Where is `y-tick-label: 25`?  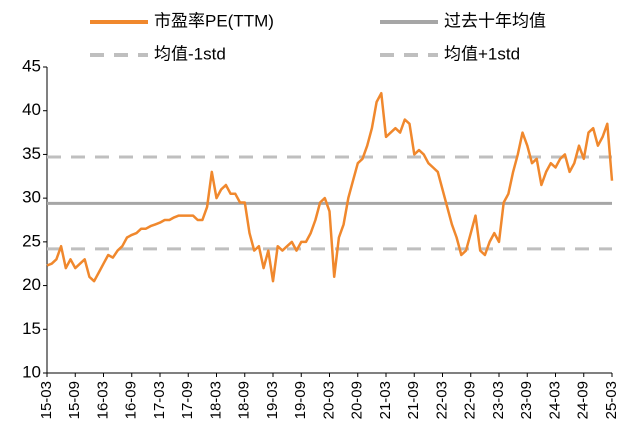
y-tick-label: 25 is located at coordinates (31, 240).